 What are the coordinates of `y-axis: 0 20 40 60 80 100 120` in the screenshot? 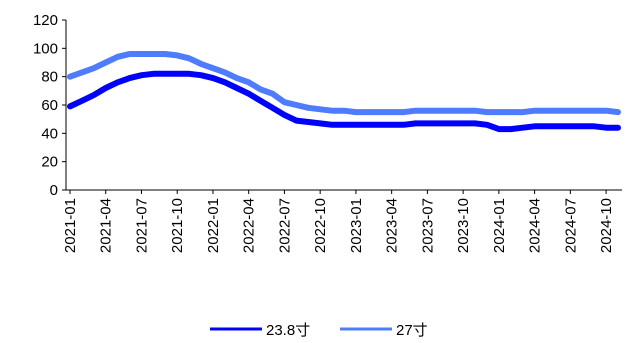 It's located at (50, 105).